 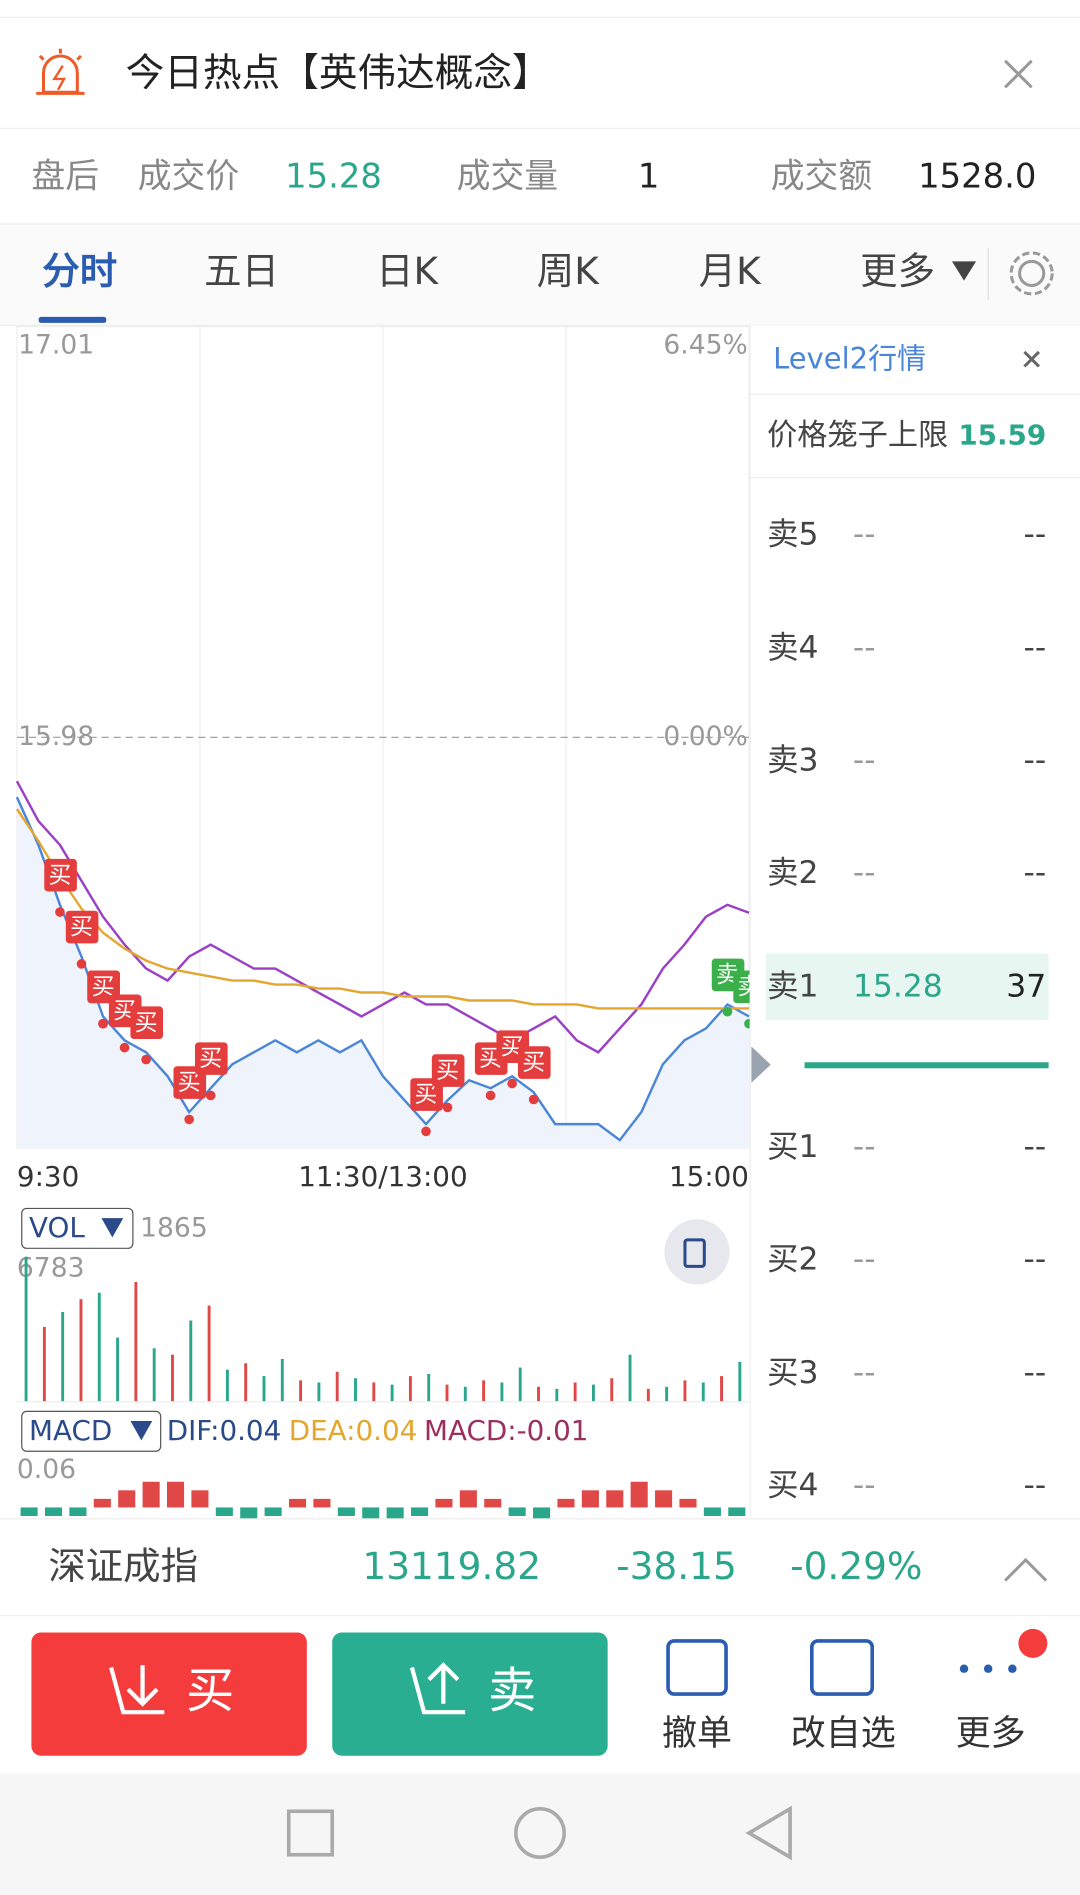 What do you see at coordinates (898, 986) in the screenshot?
I see `l2-price: 15.28` at bounding box center [898, 986].